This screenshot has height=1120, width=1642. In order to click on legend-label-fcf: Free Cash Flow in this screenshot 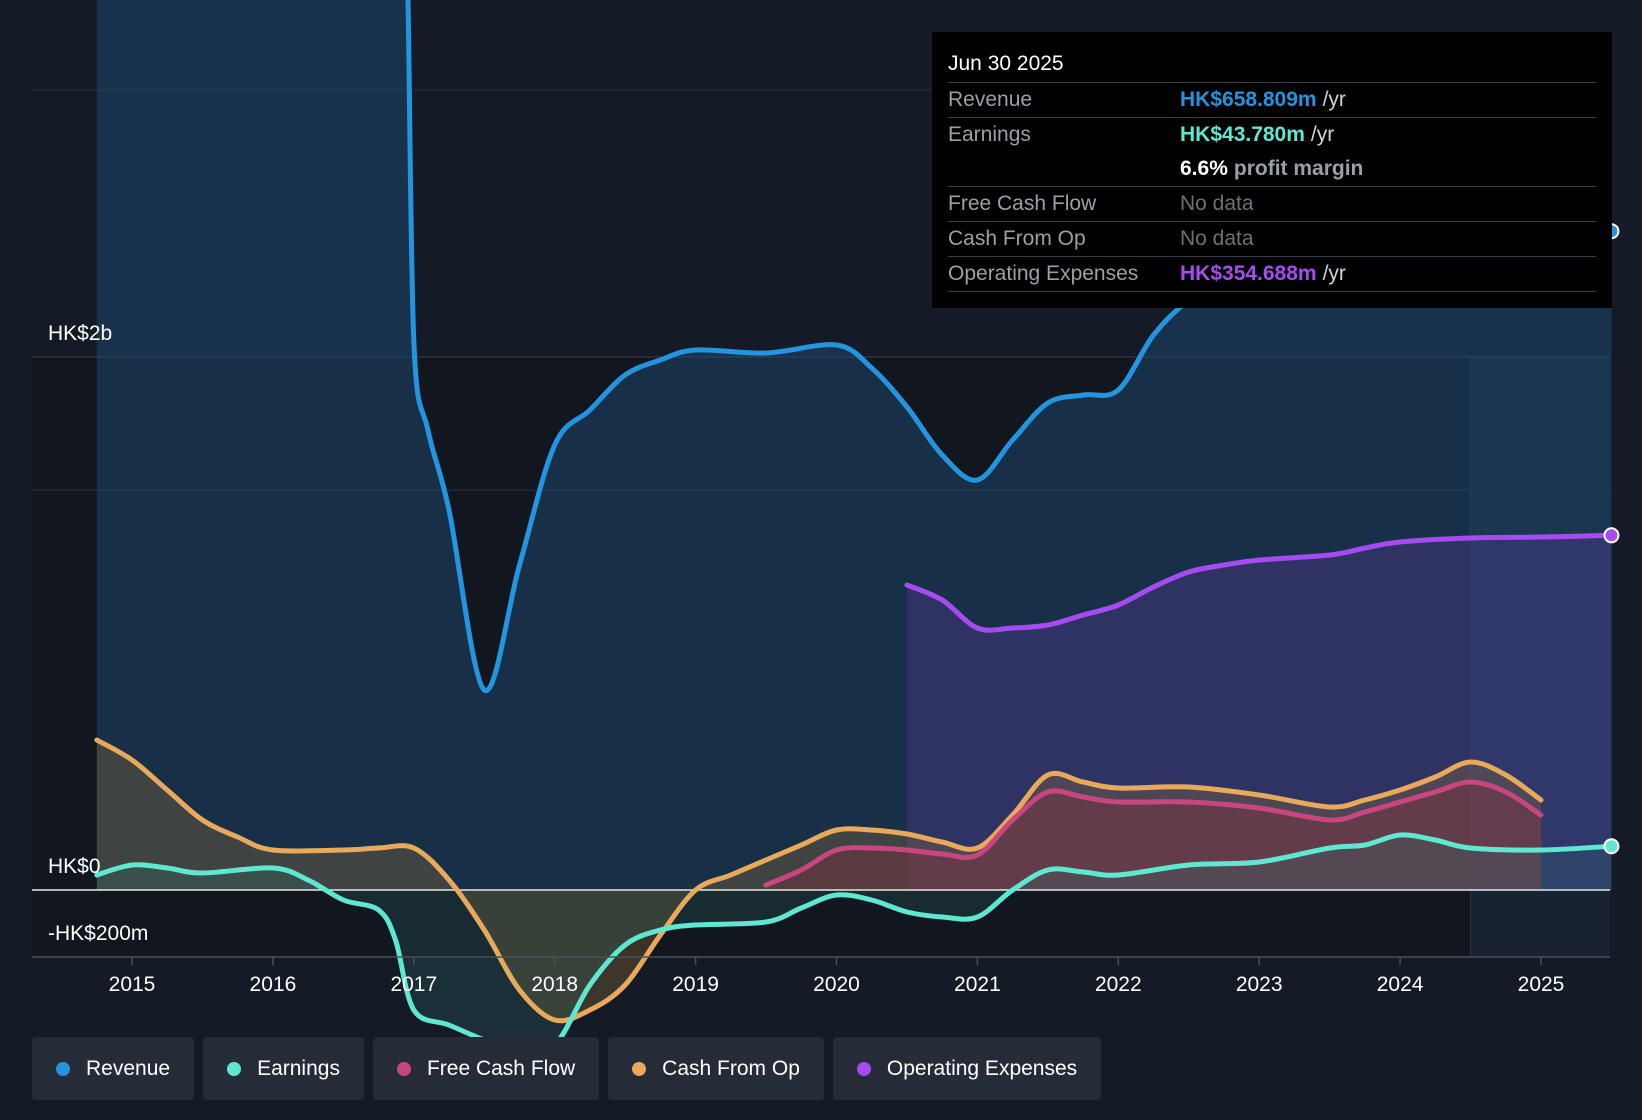, I will do `click(501, 1068)`.